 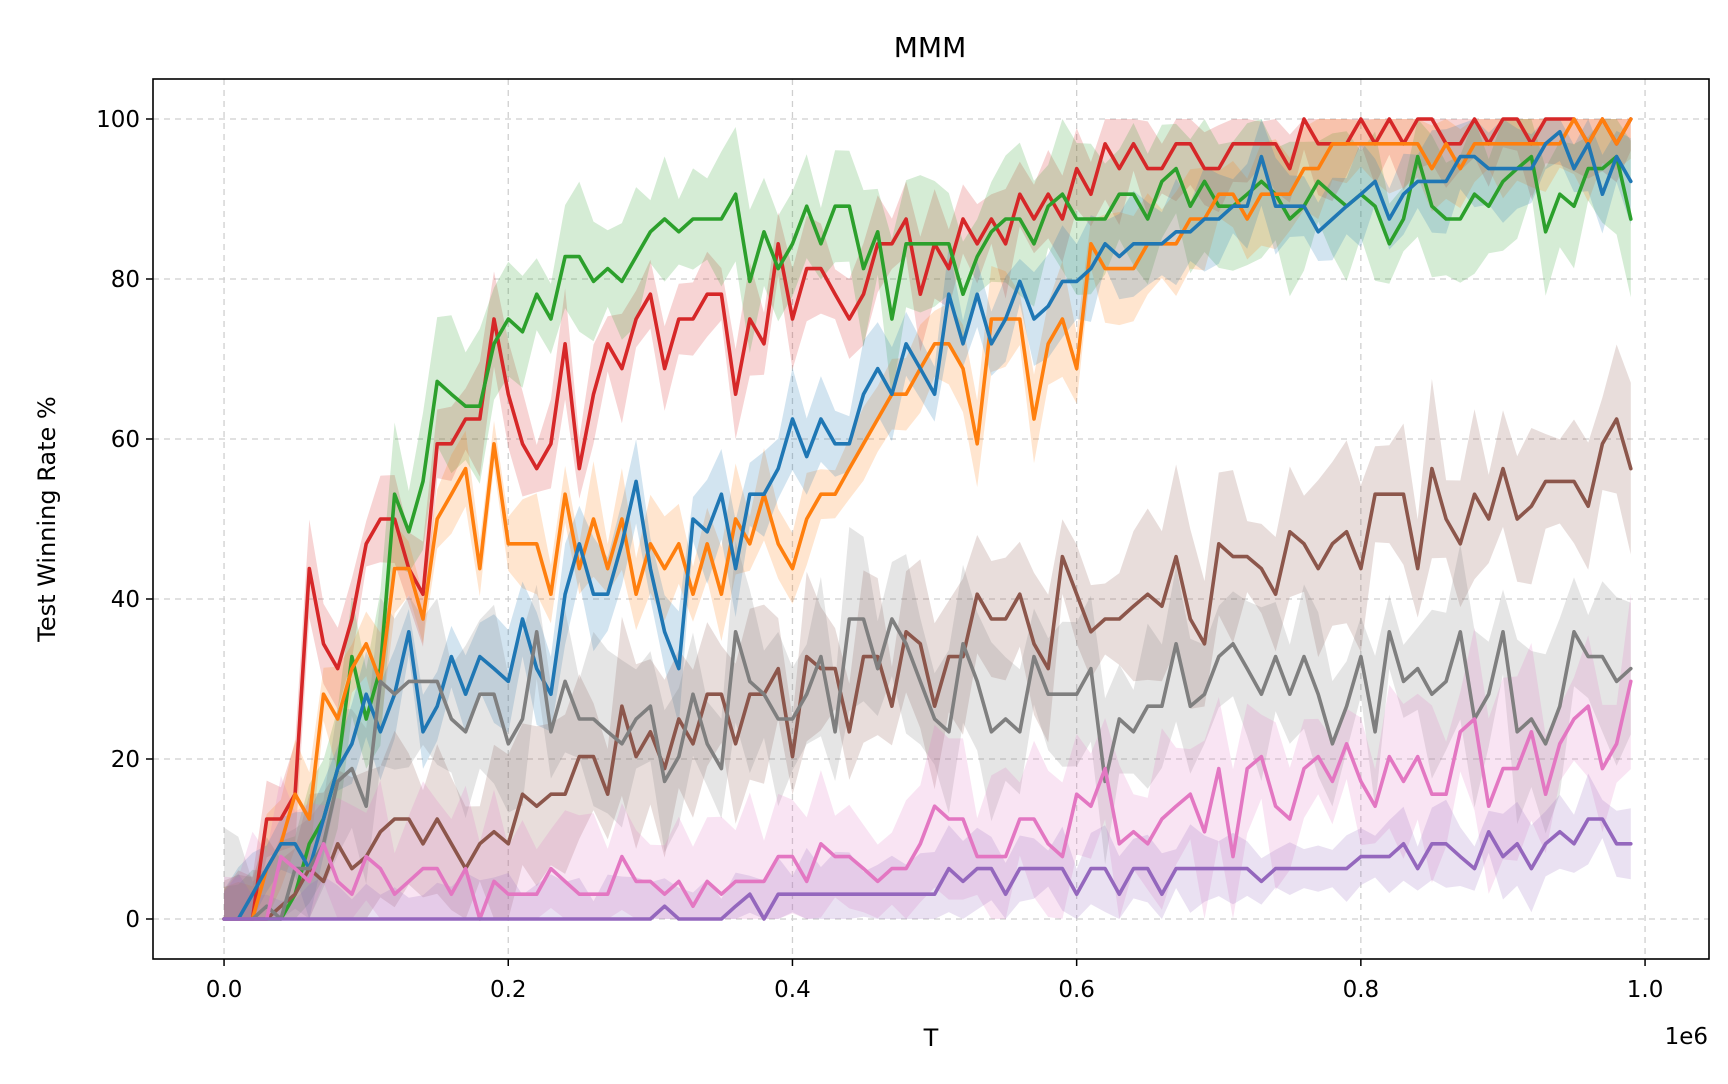 I want to click on x-tick-label: 0.6, so click(x=1076, y=990).